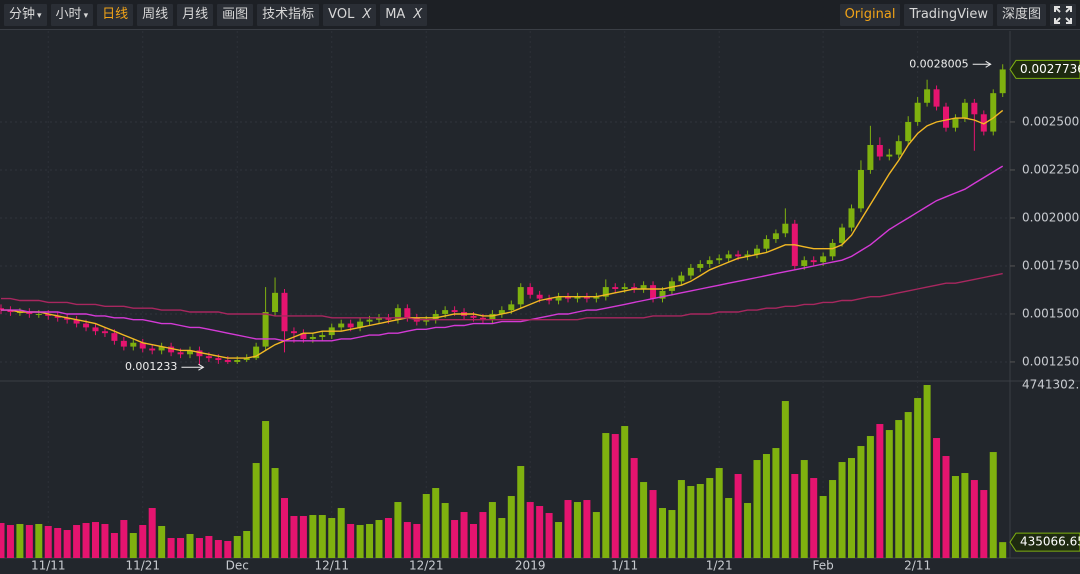 Image resolution: width=1080 pixels, height=574 pixels. I want to click on toolbar-button: 分钟, so click(25, 14).